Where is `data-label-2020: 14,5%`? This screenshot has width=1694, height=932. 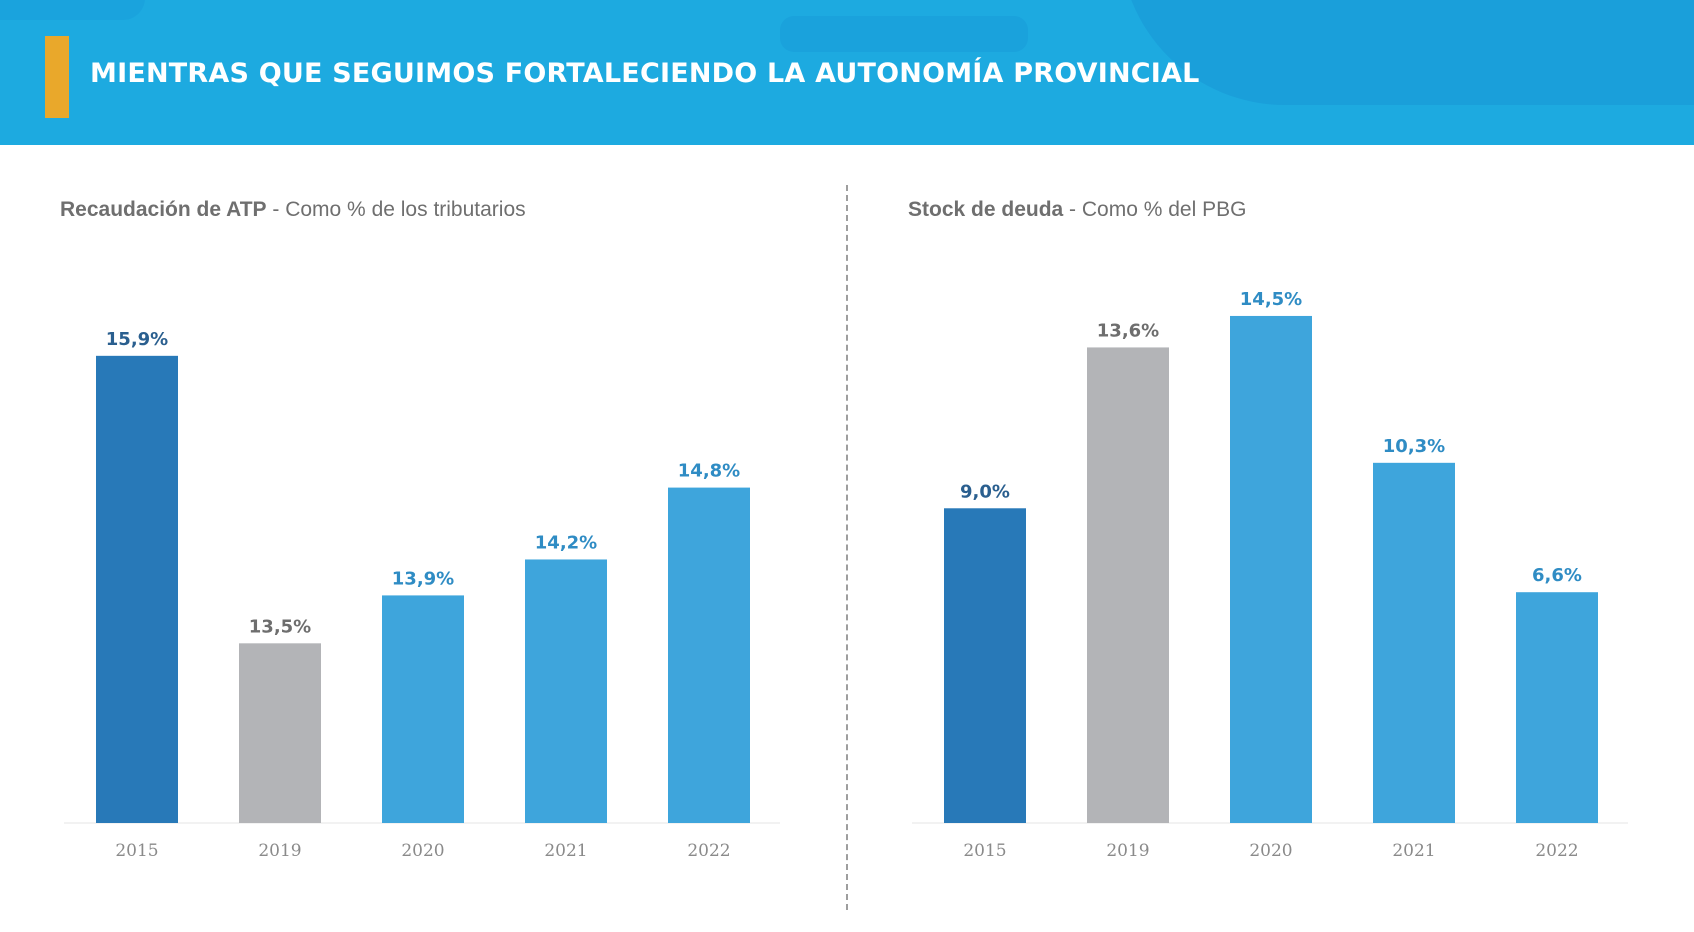 data-label-2020: 14,5% is located at coordinates (1271, 299).